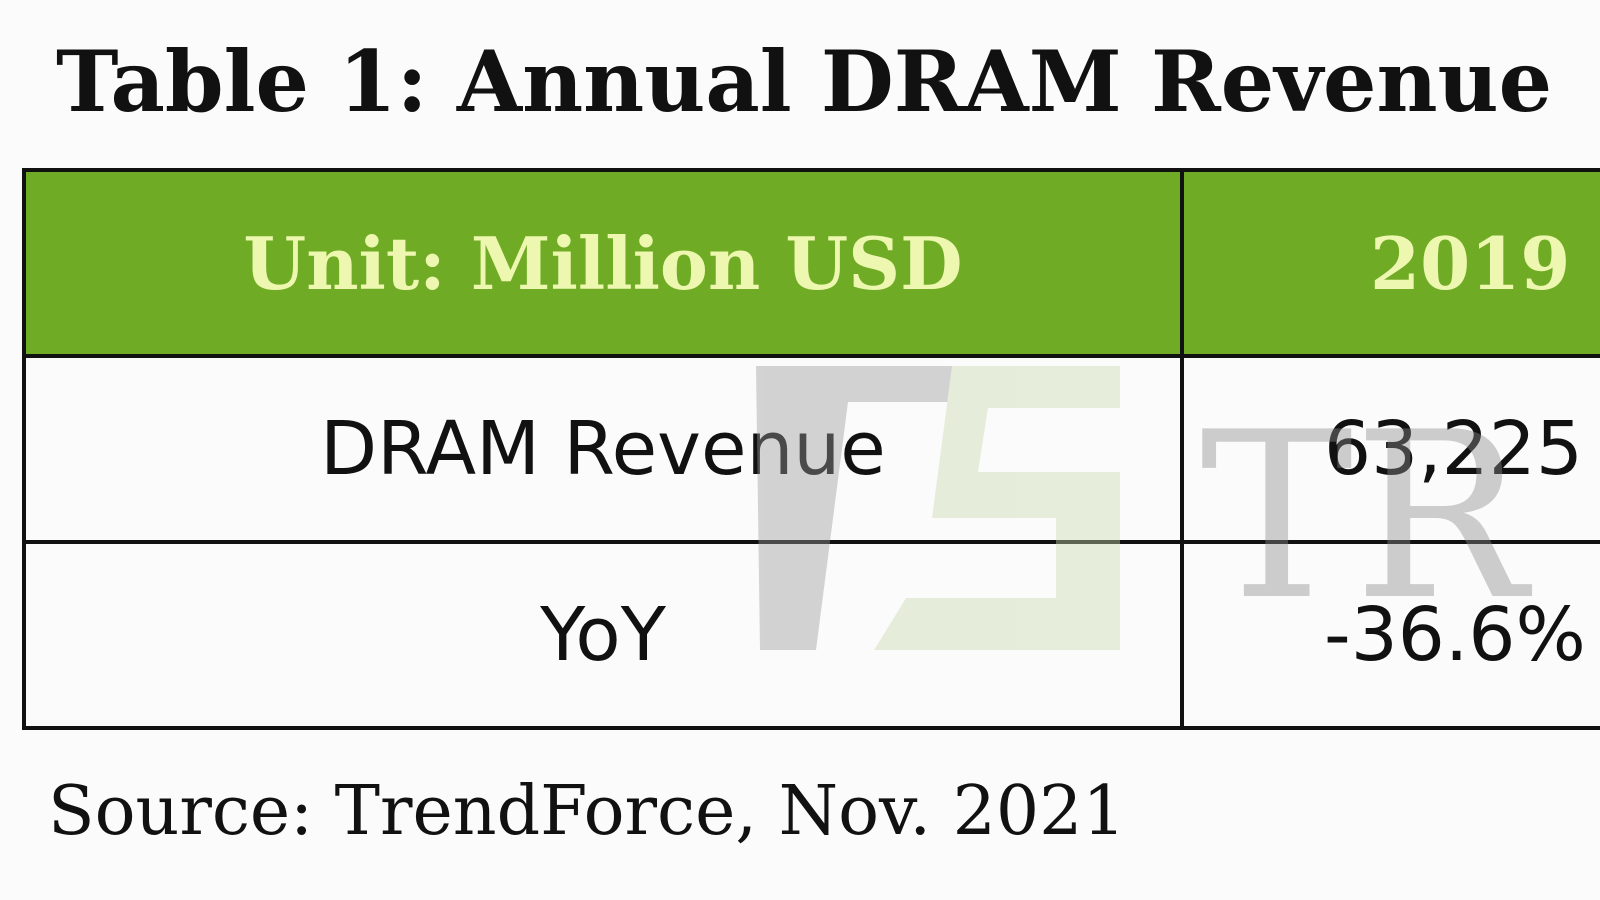  Describe the element at coordinates (804, 81) in the screenshot. I see `page-title: Table 1: Annual DRAM Revenue` at that location.